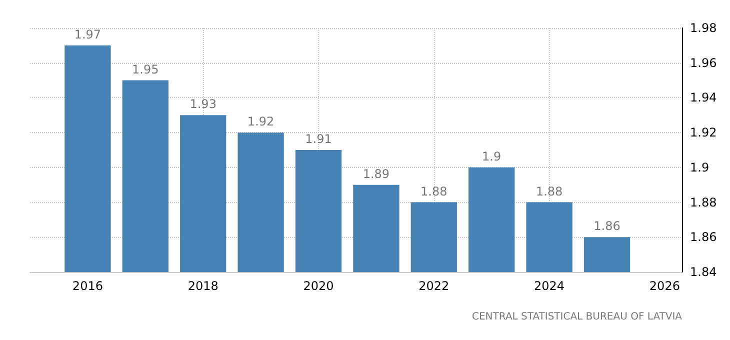 The image size is (730, 340). I want to click on y-tick-label: 1.86, so click(703, 237).